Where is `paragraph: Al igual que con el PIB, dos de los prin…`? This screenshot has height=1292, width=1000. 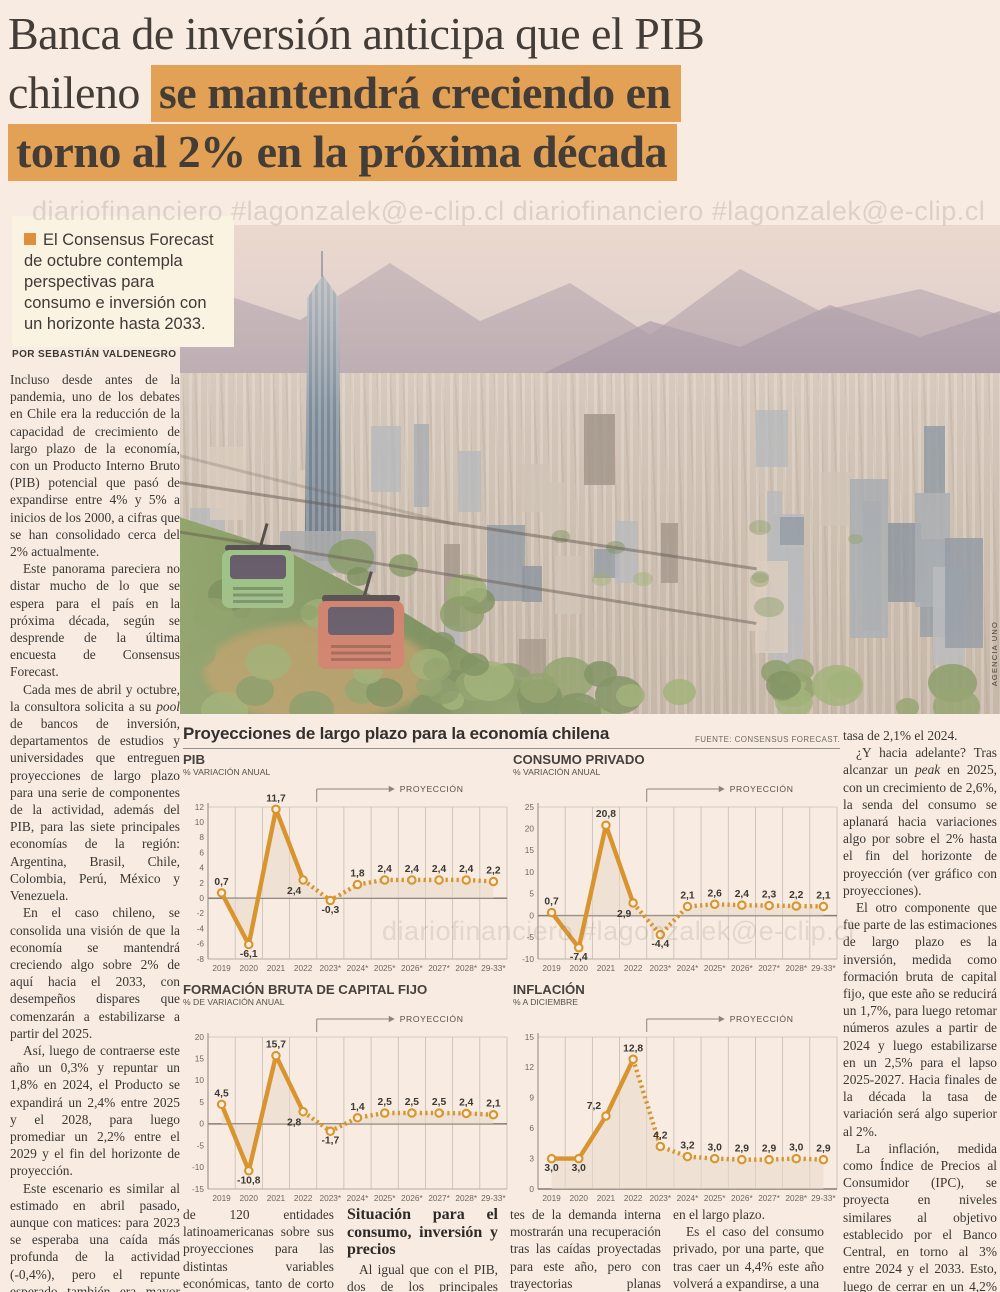 paragraph: Al igual que con el PIB, dos de los prin… is located at coordinates (422, 1276).